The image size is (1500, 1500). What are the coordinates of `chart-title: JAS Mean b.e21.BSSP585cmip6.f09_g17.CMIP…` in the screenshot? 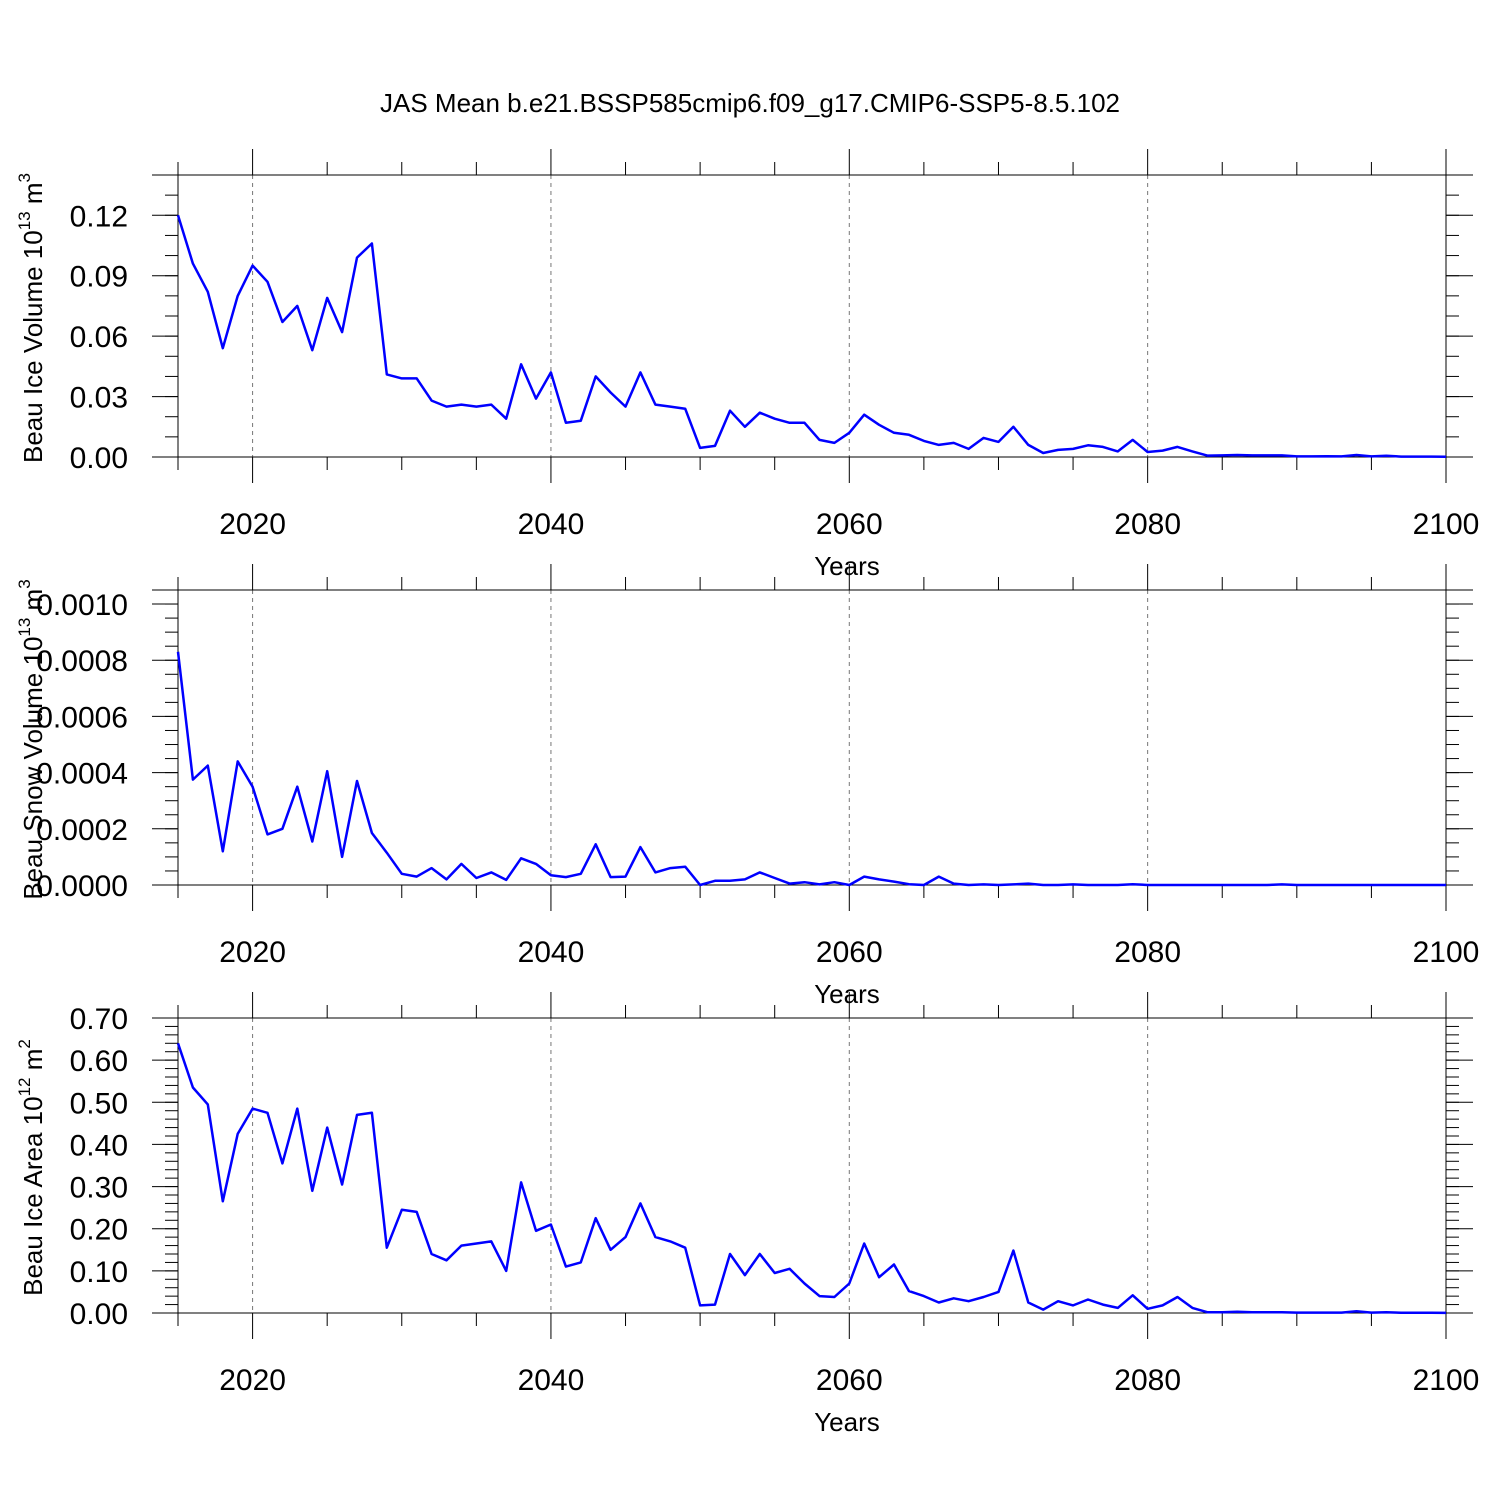 It's located at (750, 103).